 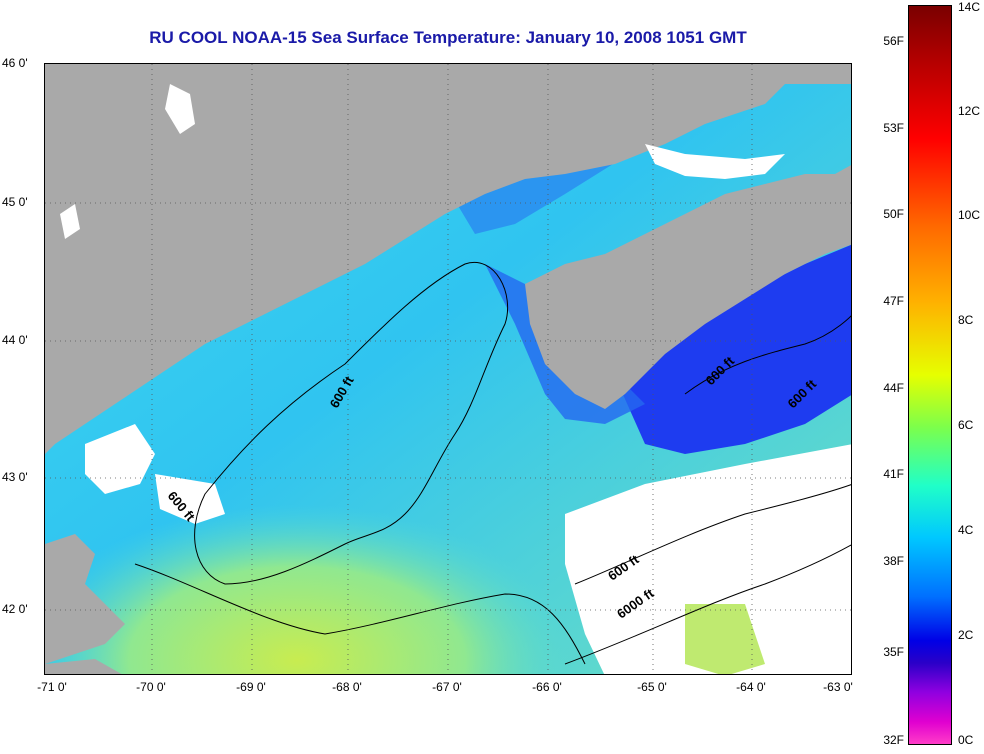 What do you see at coordinates (751, 687) in the screenshot?
I see `lon-tick-label: -64 0'` at bounding box center [751, 687].